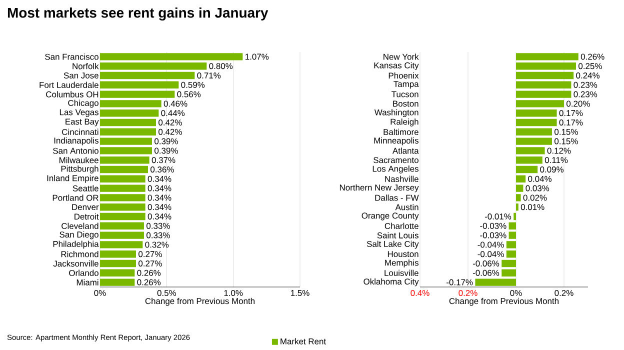 The image size is (624, 350). Describe the element at coordinates (405, 151) in the screenshot. I see `y-tick-label: Atlanta` at that location.